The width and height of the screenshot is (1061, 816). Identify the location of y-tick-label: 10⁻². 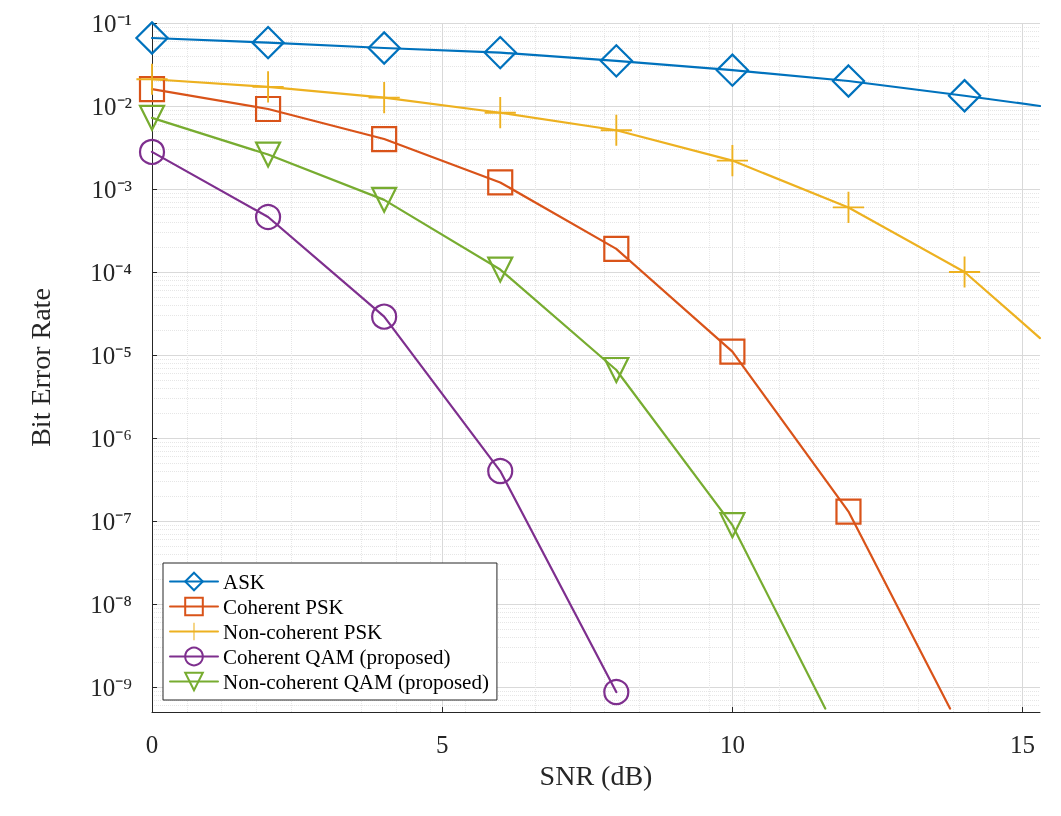
(111, 106).